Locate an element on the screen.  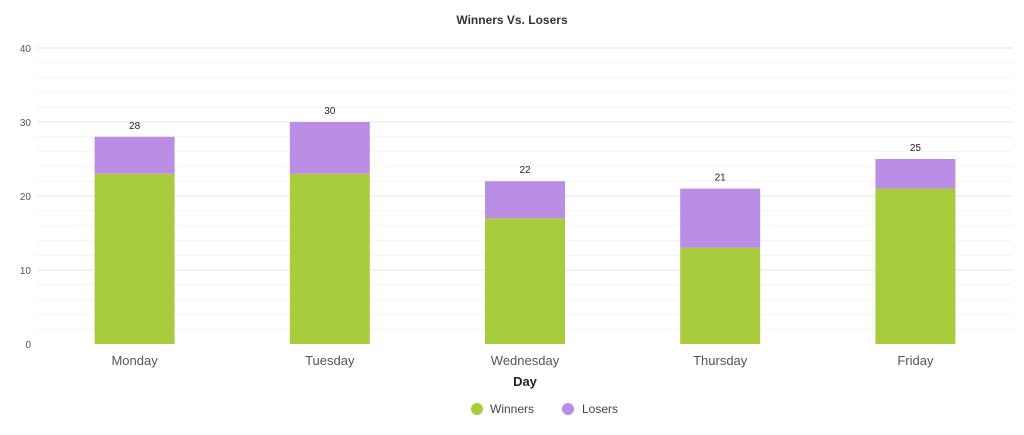
x-tick-label: Tuesday is located at coordinates (330, 360).